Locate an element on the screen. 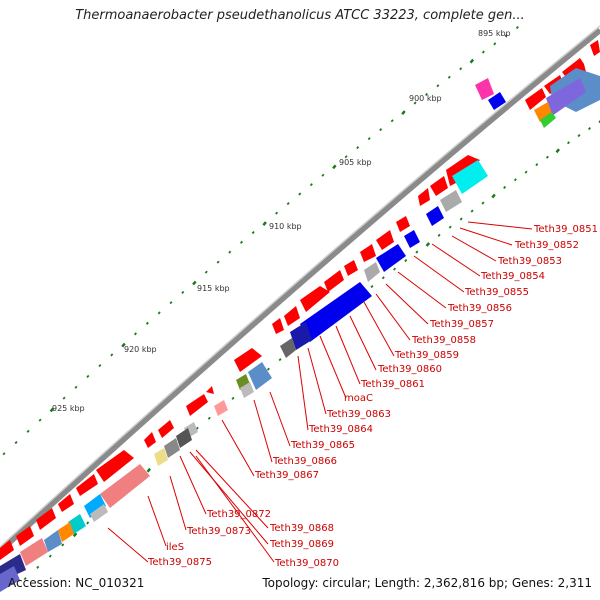 The image size is (600, 600). gene-label: Teth39_0863 is located at coordinates (358, 414).